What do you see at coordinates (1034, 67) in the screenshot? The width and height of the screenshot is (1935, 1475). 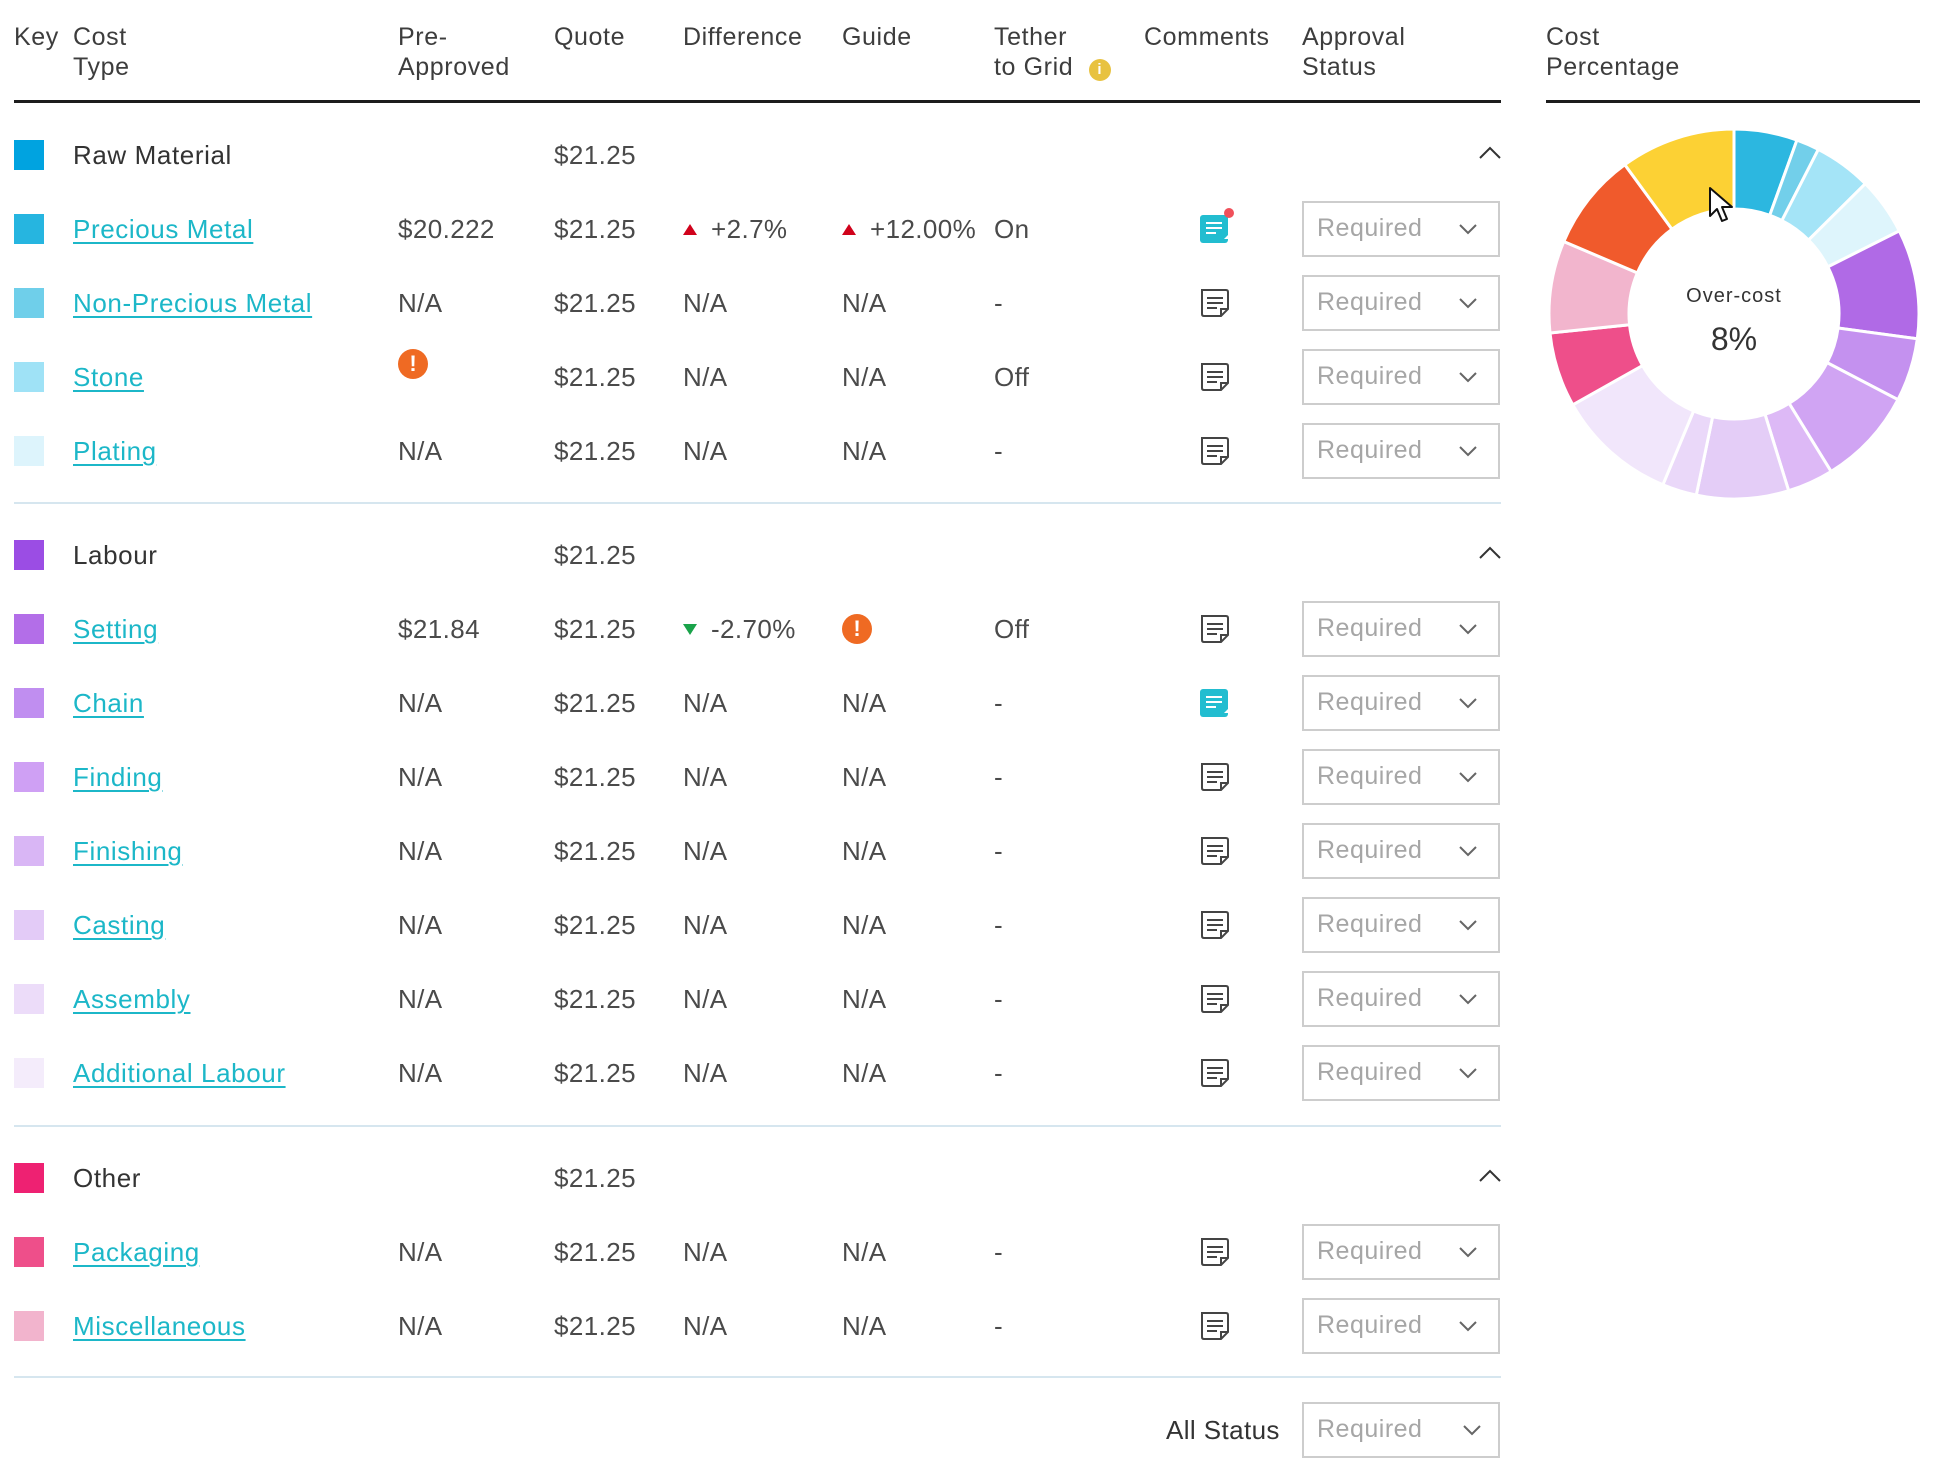 I see `header-tether-line2-text: to Grid` at bounding box center [1034, 67].